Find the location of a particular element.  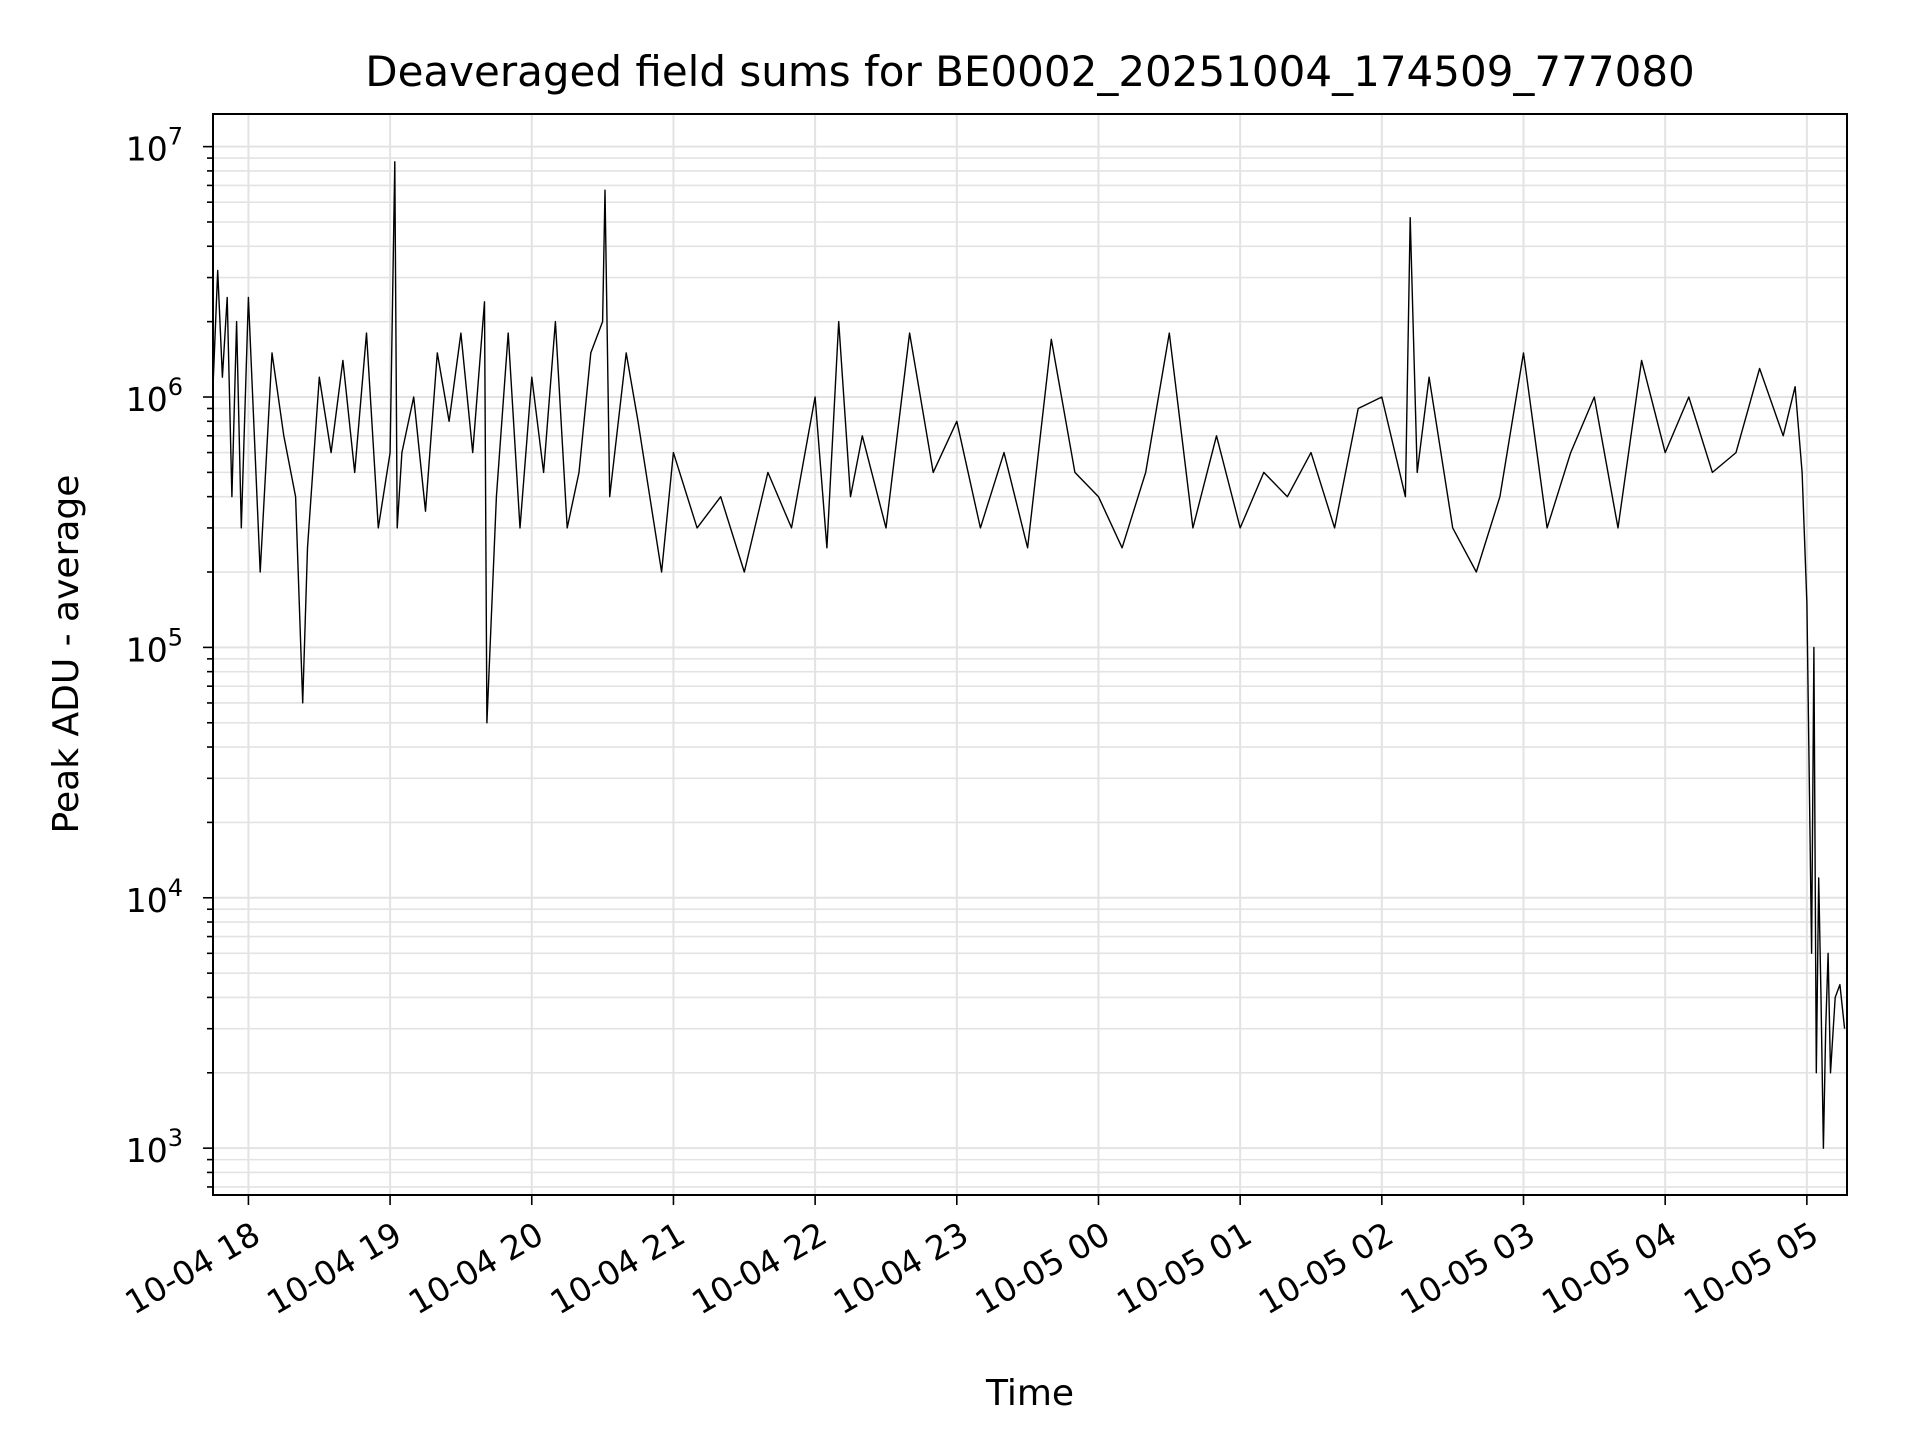

y-tick-label: 10⁵ is located at coordinates (154, 646).